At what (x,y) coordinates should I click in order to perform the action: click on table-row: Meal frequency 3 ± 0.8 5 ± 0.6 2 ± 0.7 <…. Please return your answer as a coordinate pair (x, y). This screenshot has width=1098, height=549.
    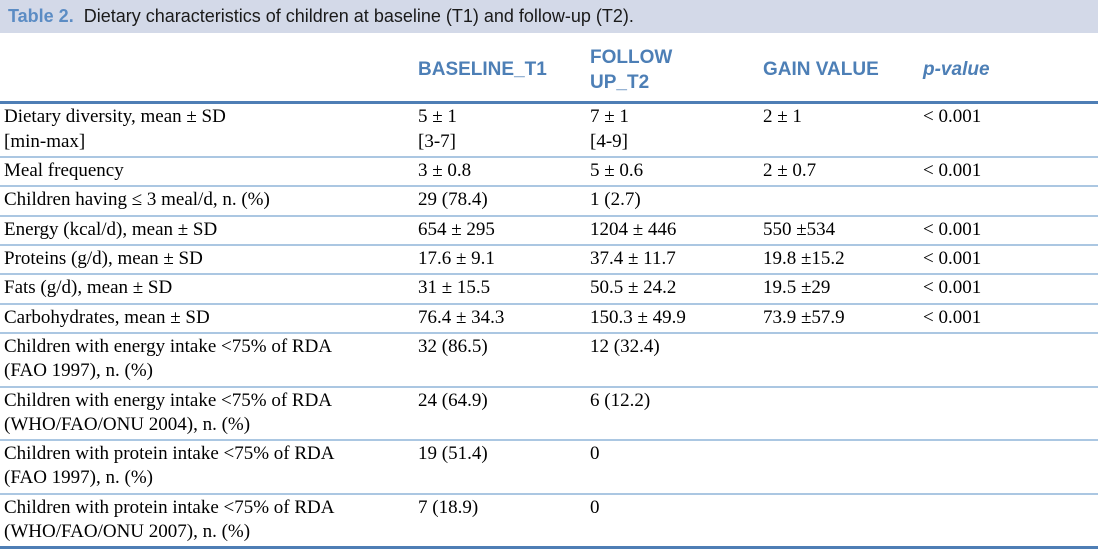
    Looking at the image, I should click on (549, 172).